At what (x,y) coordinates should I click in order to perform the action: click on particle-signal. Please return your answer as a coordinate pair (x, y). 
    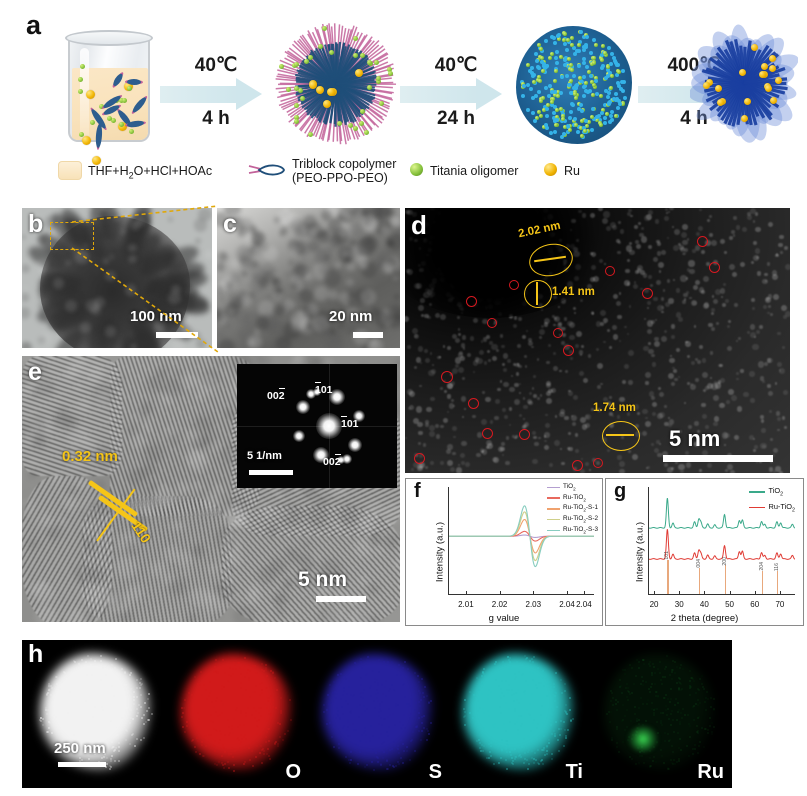
    Looking at the image, I should click on (659, 712).